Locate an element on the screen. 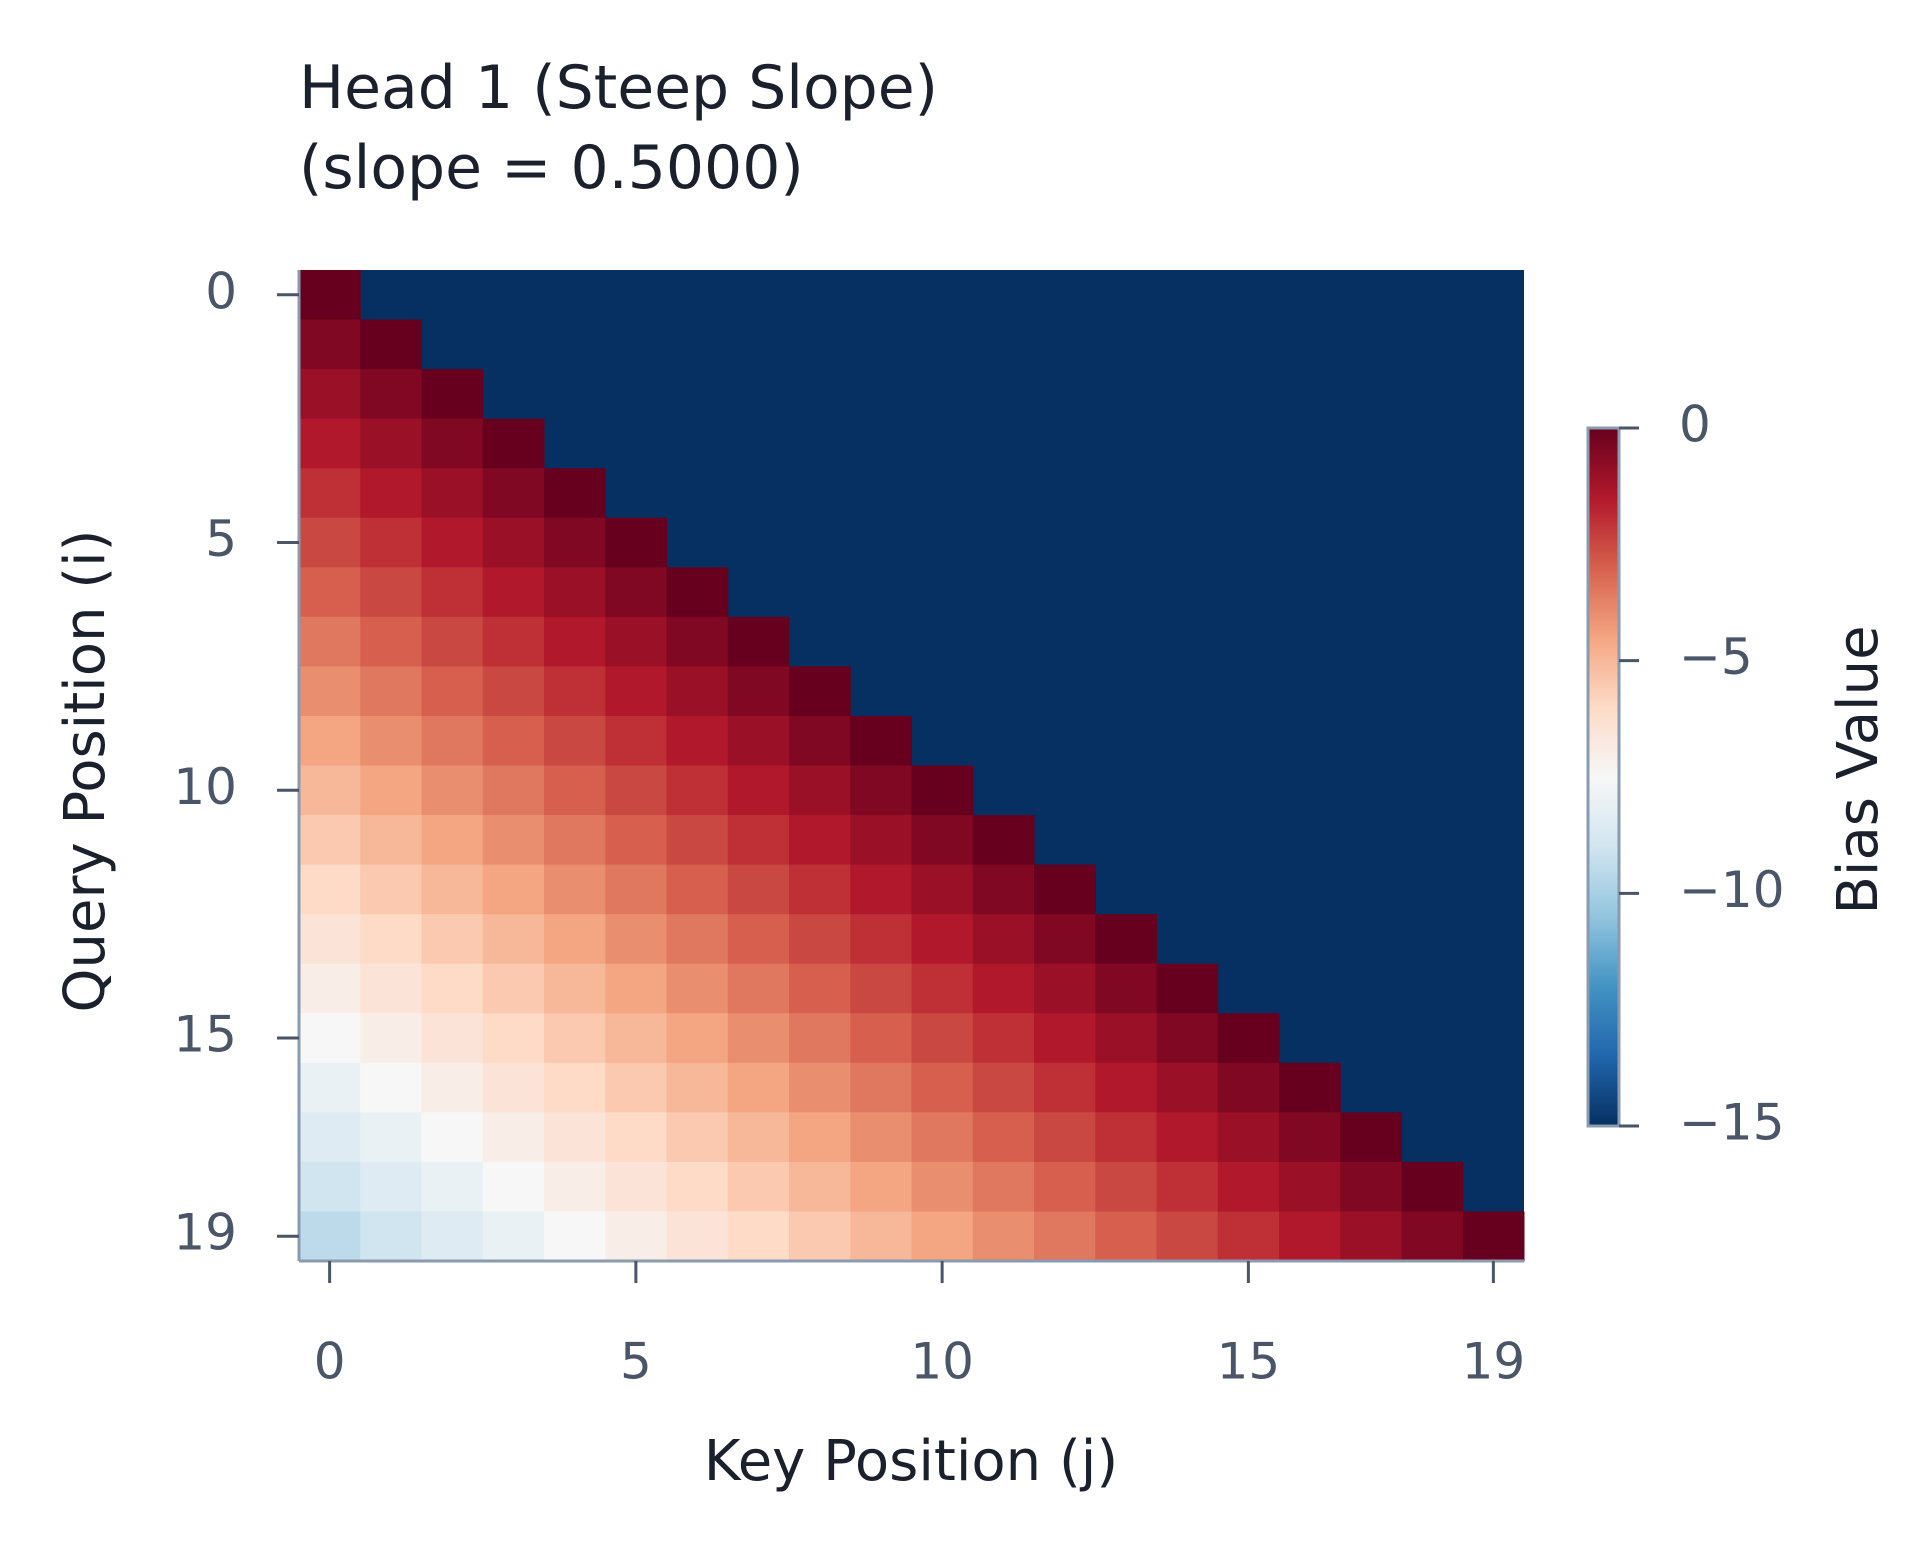 The width and height of the screenshot is (1920, 1547). y-tick-label: 10 is located at coordinates (205, 787).